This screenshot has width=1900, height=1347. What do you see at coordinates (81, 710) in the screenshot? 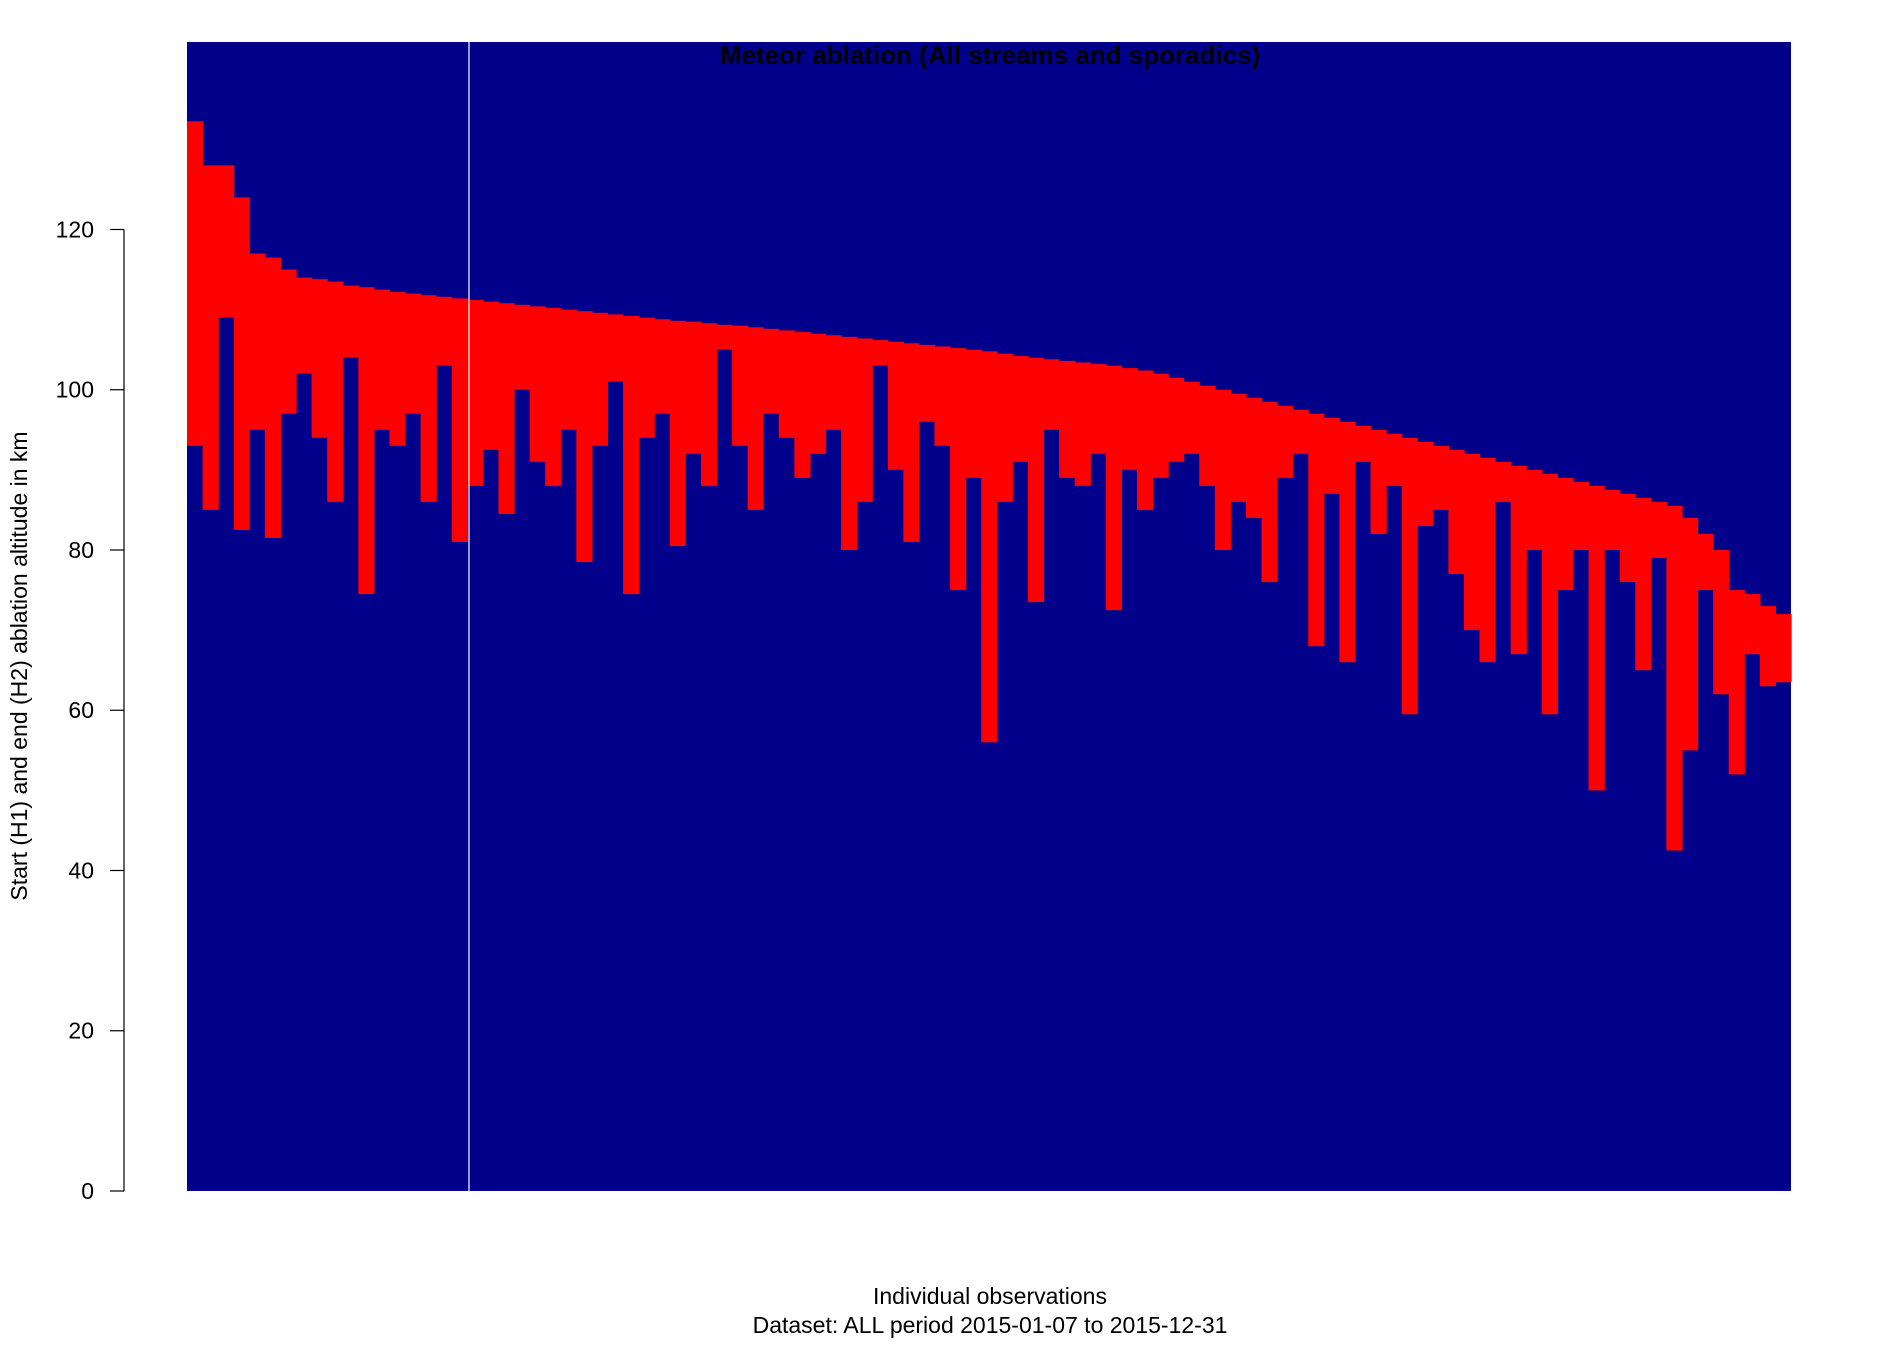
I see `y-tick-label: 60` at bounding box center [81, 710].